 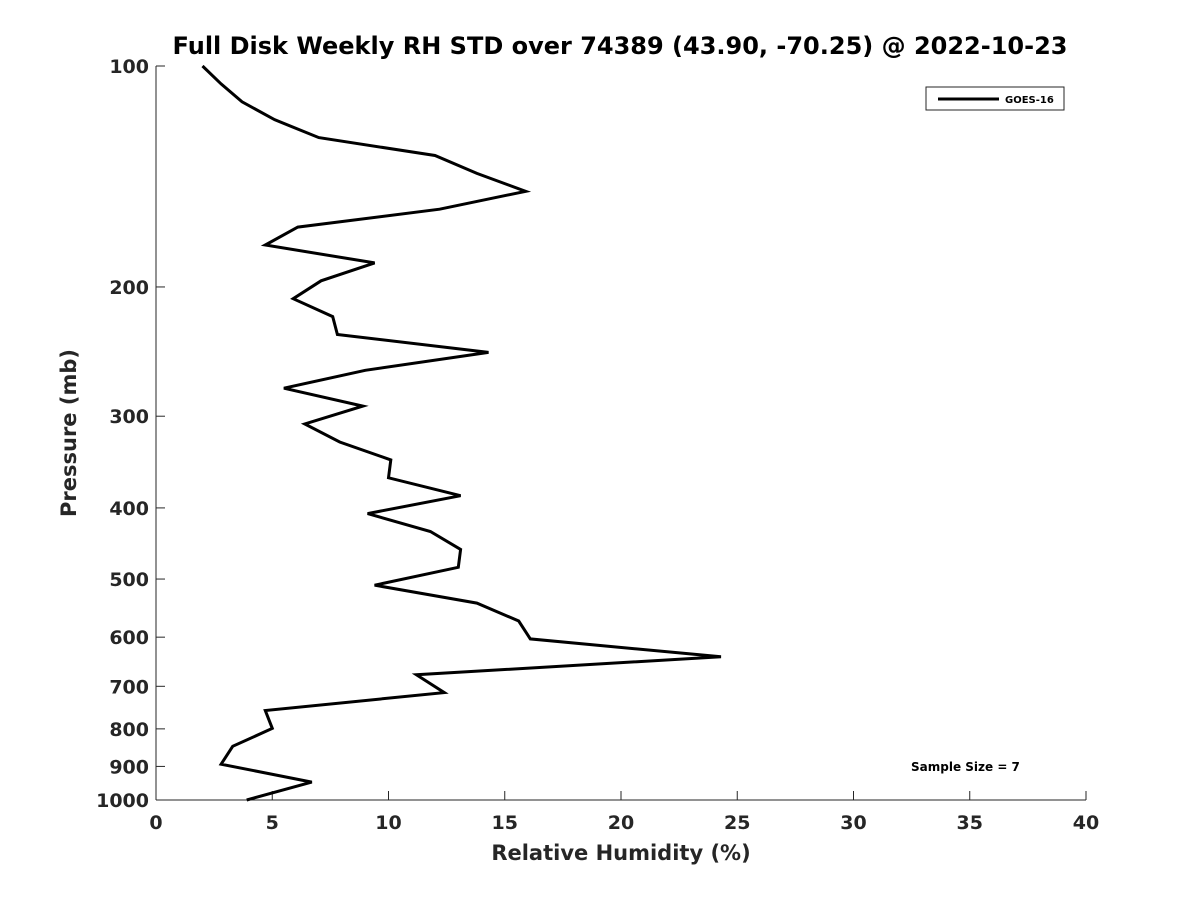 What do you see at coordinates (737, 823) in the screenshot?
I see `x-tick-label: 25` at bounding box center [737, 823].